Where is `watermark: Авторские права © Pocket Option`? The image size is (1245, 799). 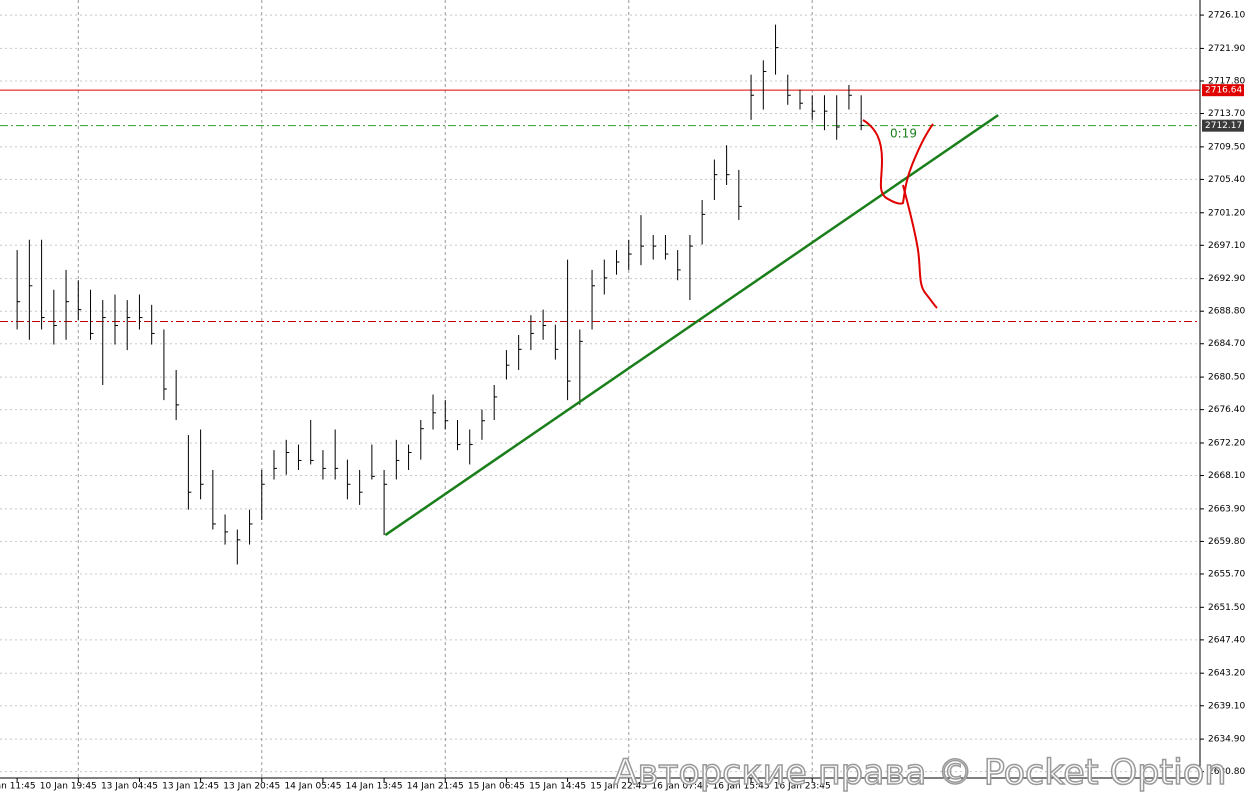
watermark: Авторские права © Pocket Option is located at coordinates (920, 773).